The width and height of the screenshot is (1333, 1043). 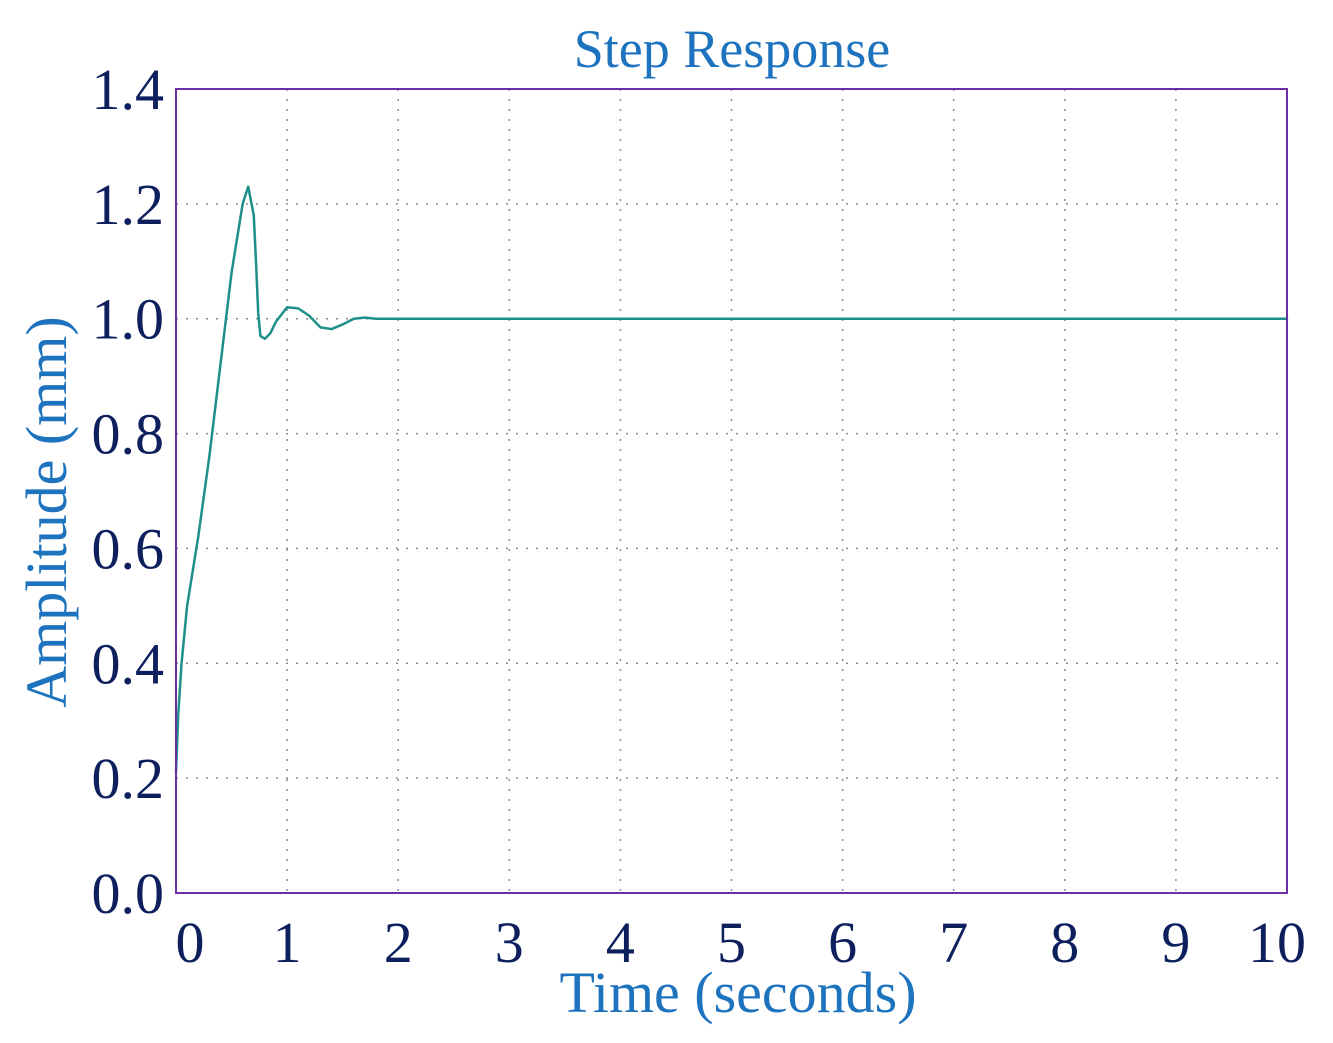 What do you see at coordinates (128, 491) in the screenshot?
I see `y-tick-labels: 0.0 0.2 0.4 0.6 0.8 1.0 1.2 1.4` at bounding box center [128, 491].